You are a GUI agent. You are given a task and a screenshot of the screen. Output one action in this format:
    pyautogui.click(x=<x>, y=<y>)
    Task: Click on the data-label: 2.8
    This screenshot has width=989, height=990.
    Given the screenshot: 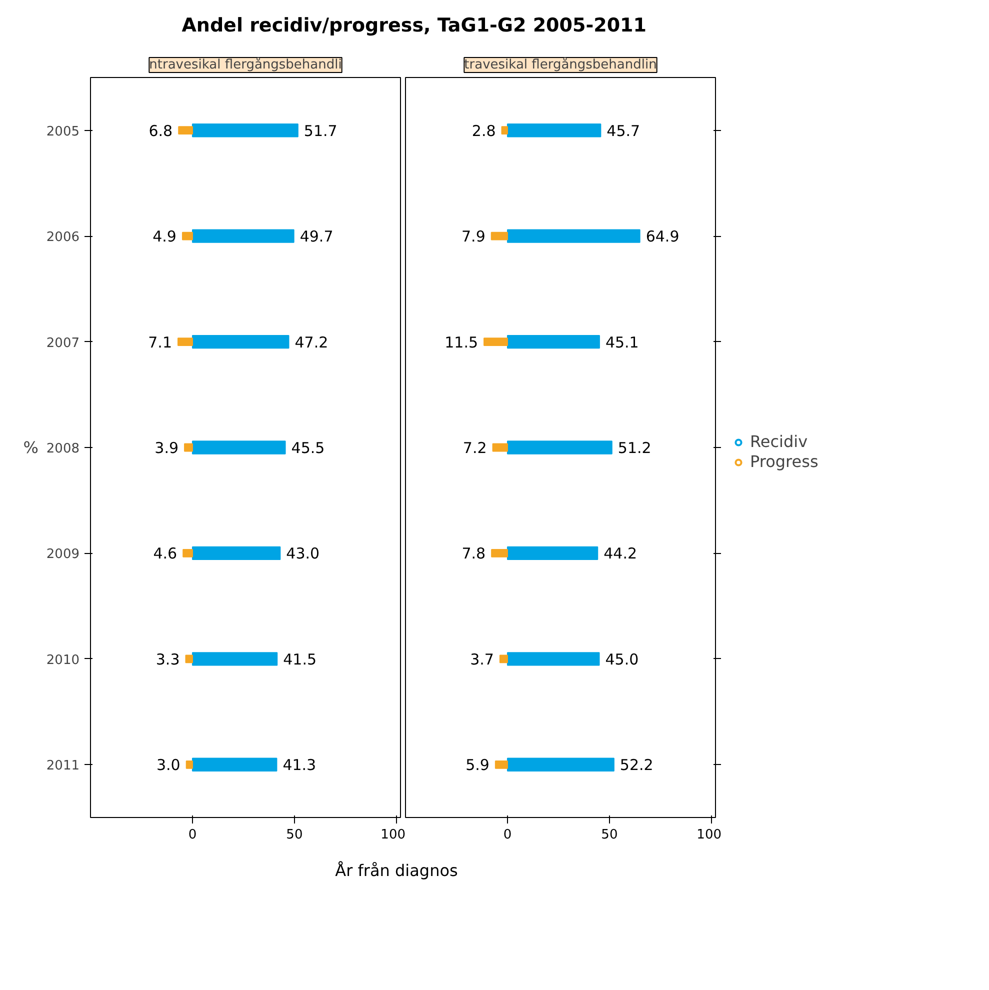 What is the action you would take?
    pyautogui.click(x=484, y=131)
    